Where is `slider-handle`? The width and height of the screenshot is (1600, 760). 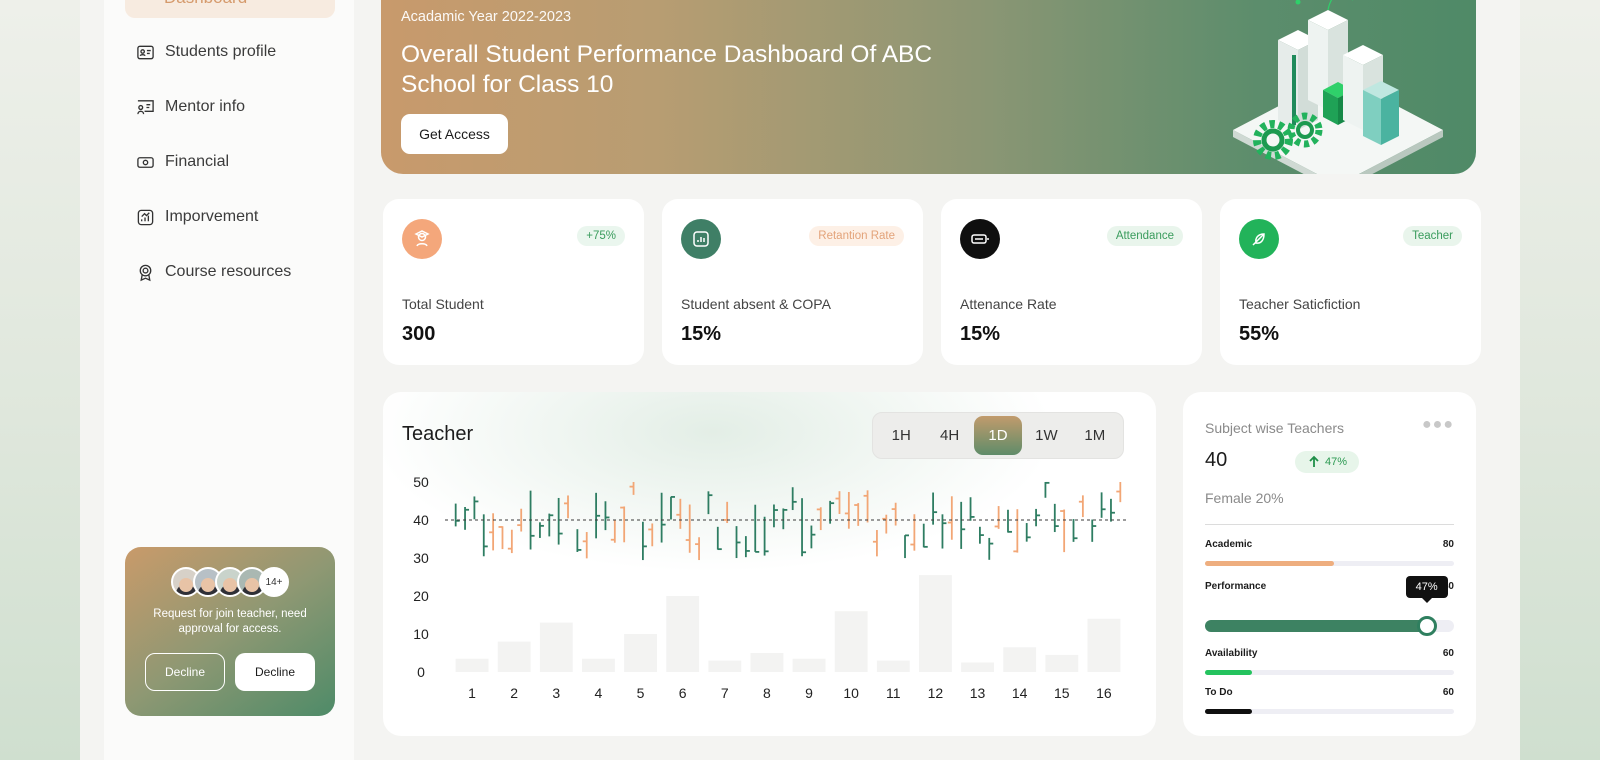
slider-handle is located at coordinates (1426, 626).